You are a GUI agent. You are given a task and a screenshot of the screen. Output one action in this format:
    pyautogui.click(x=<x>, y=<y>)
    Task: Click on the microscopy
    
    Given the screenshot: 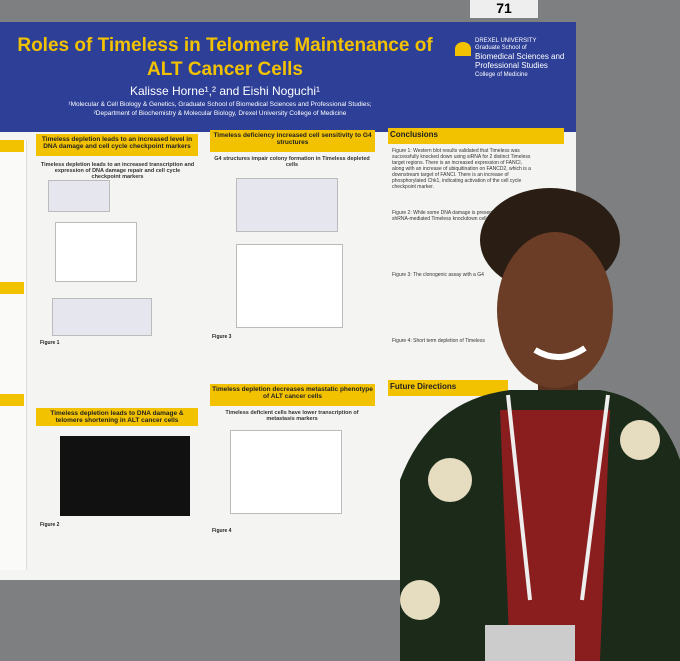 What is the action you would take?
    pyautogui.click(x=125, y=476)
    